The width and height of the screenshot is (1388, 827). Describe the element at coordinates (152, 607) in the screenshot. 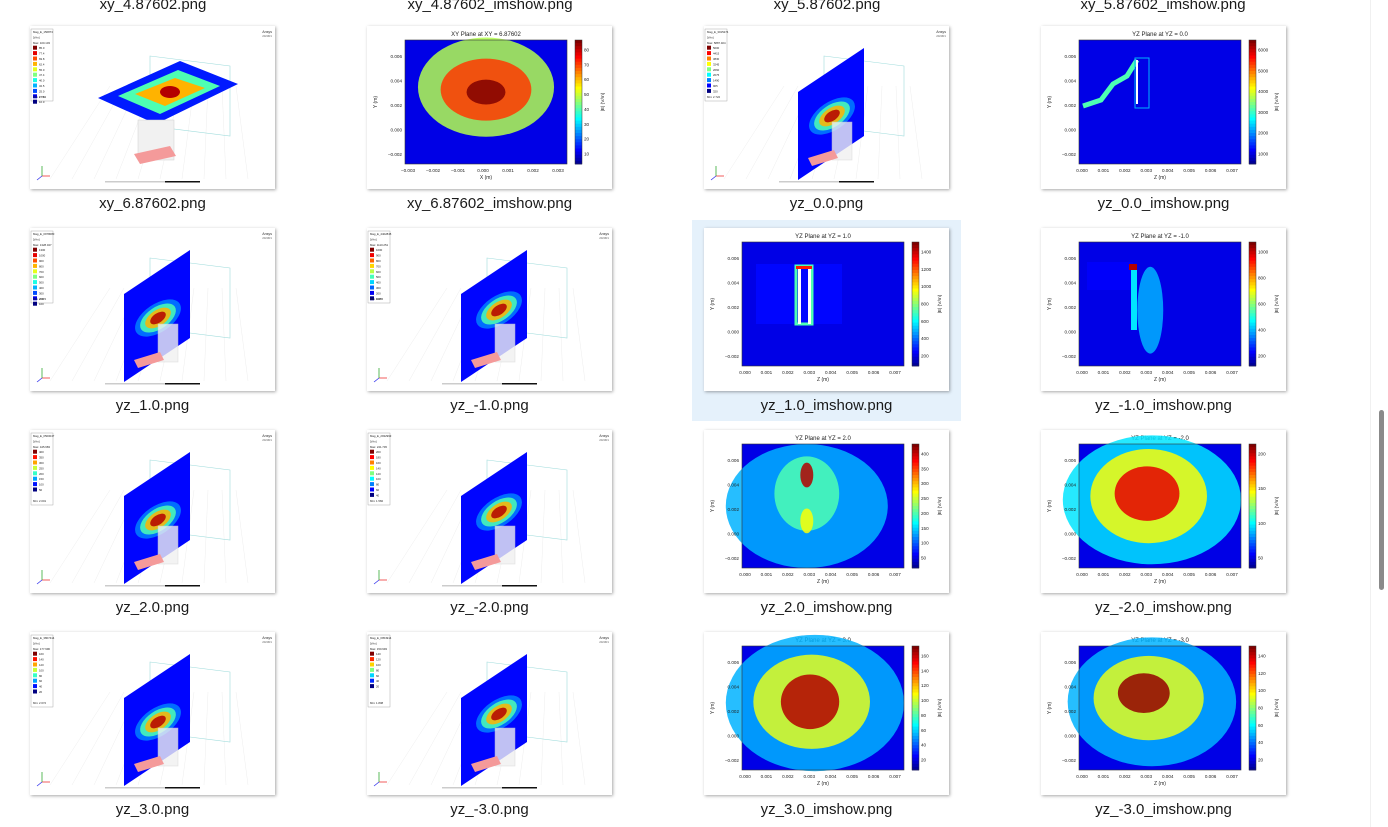

I see `file-label: yz_2.0.png` at that location.